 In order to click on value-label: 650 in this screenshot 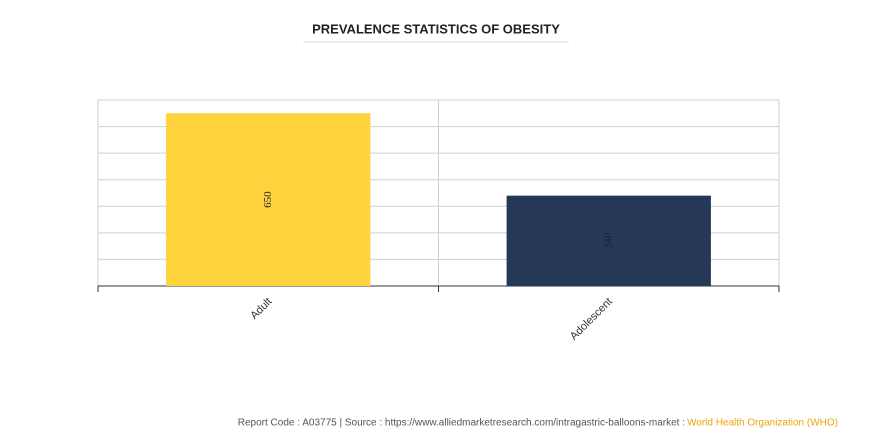, I will do `click(268, 199)`.